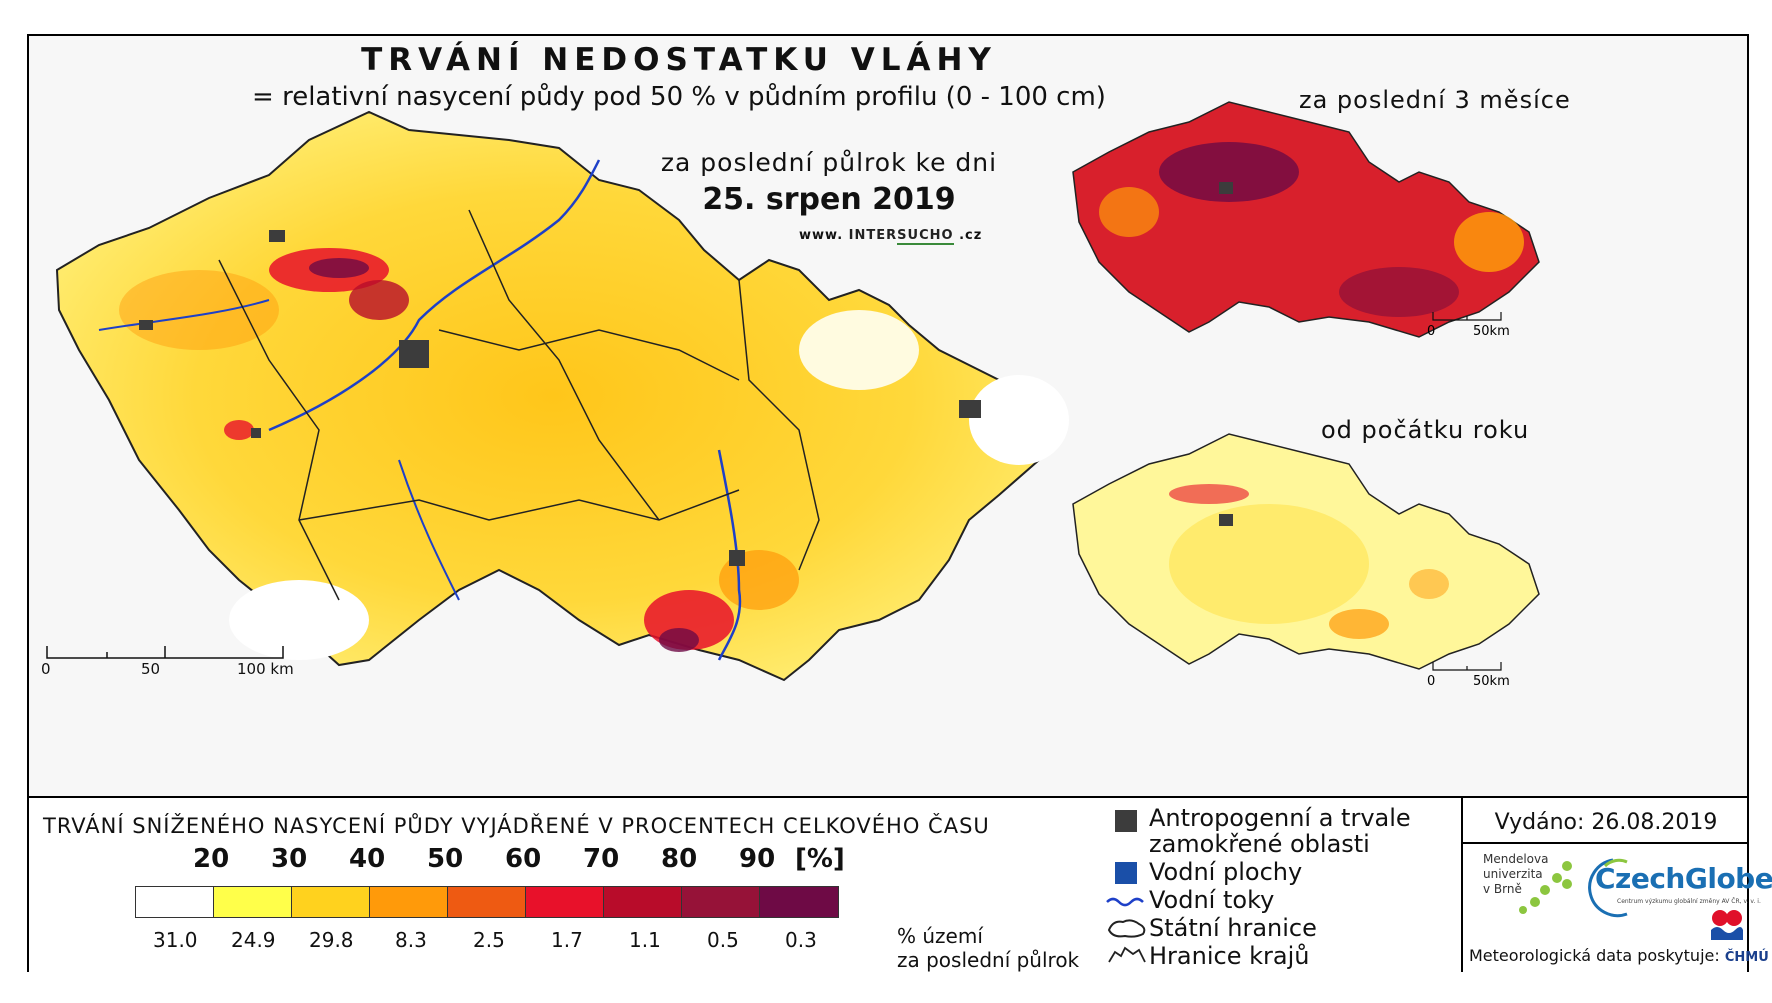 The width and height of the screenshot is (1772, 1003). Describe the element at coordinates (1425, 430) in the screenshot. I see `inset-bottom-label: od počátku roku` at that location.